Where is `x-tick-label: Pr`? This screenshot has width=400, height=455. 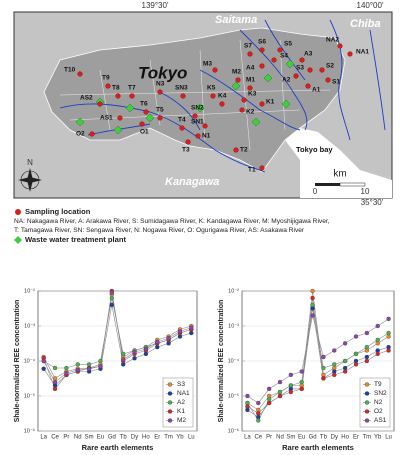 x-tick-label: Pr is located at coordinates (269, 438).